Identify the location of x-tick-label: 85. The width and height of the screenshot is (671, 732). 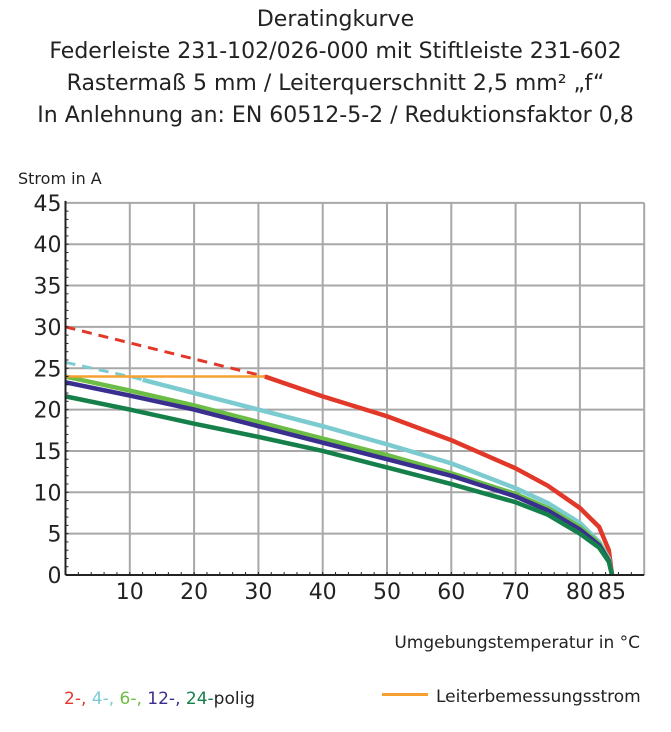
(612, 592).